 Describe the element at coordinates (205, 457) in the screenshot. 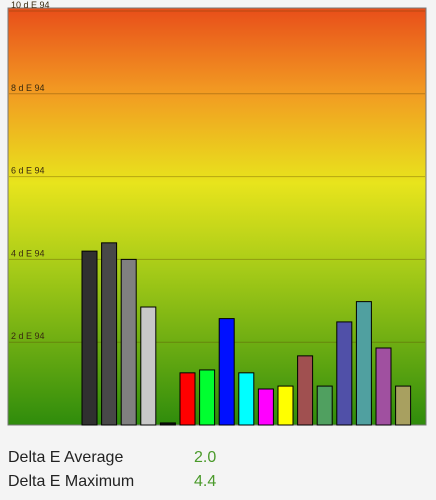

I see `stat-value: 2.0` at that location.